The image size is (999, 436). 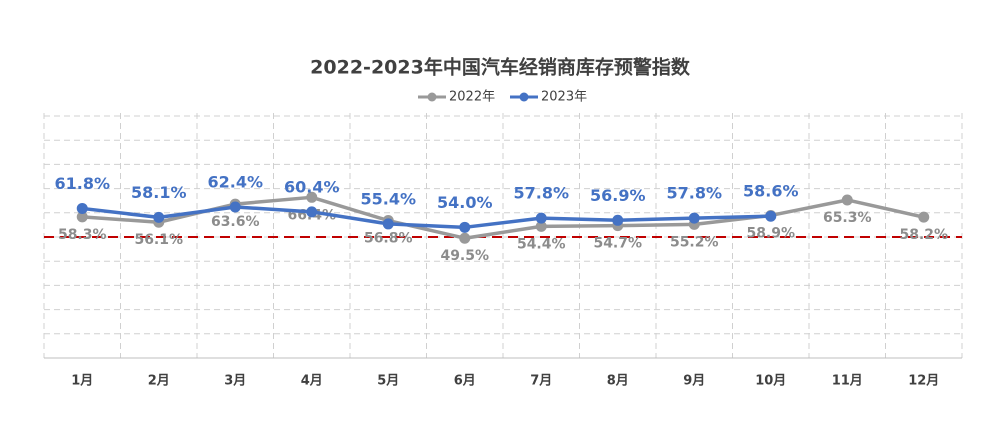 I want to click on x-tick-label: 4月, so click(x=312, y=381).